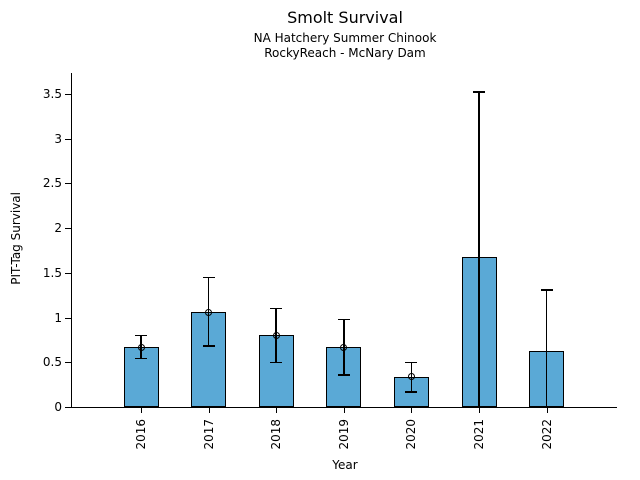  I want to click on y-tick-label: 0, so click(58, 407).